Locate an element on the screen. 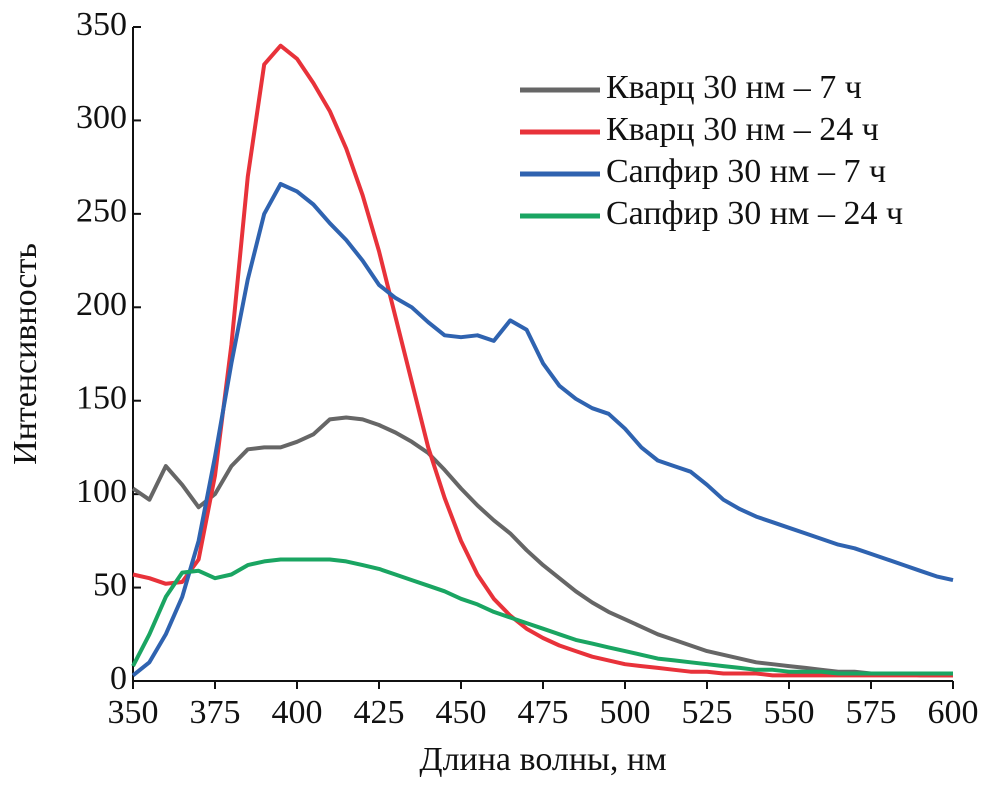 Image resolution: width=987 pixels, height=789 pixels. y-tick-label: 50 is located at coordinates (110, 584).